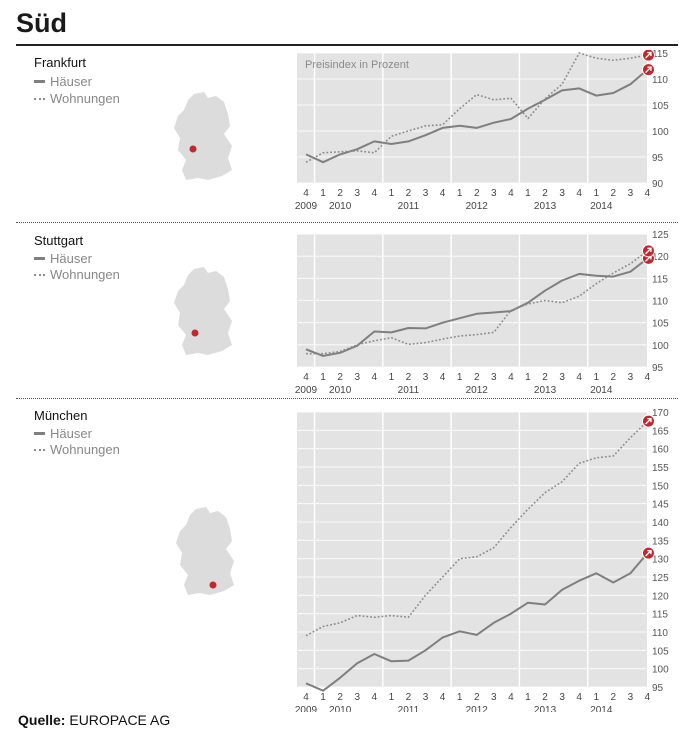 The height and width of the screenshot is (744, 700). Describe the element at coordinates (660, 578) in the screenshot. I see `y-tick-label: 125` at that location.